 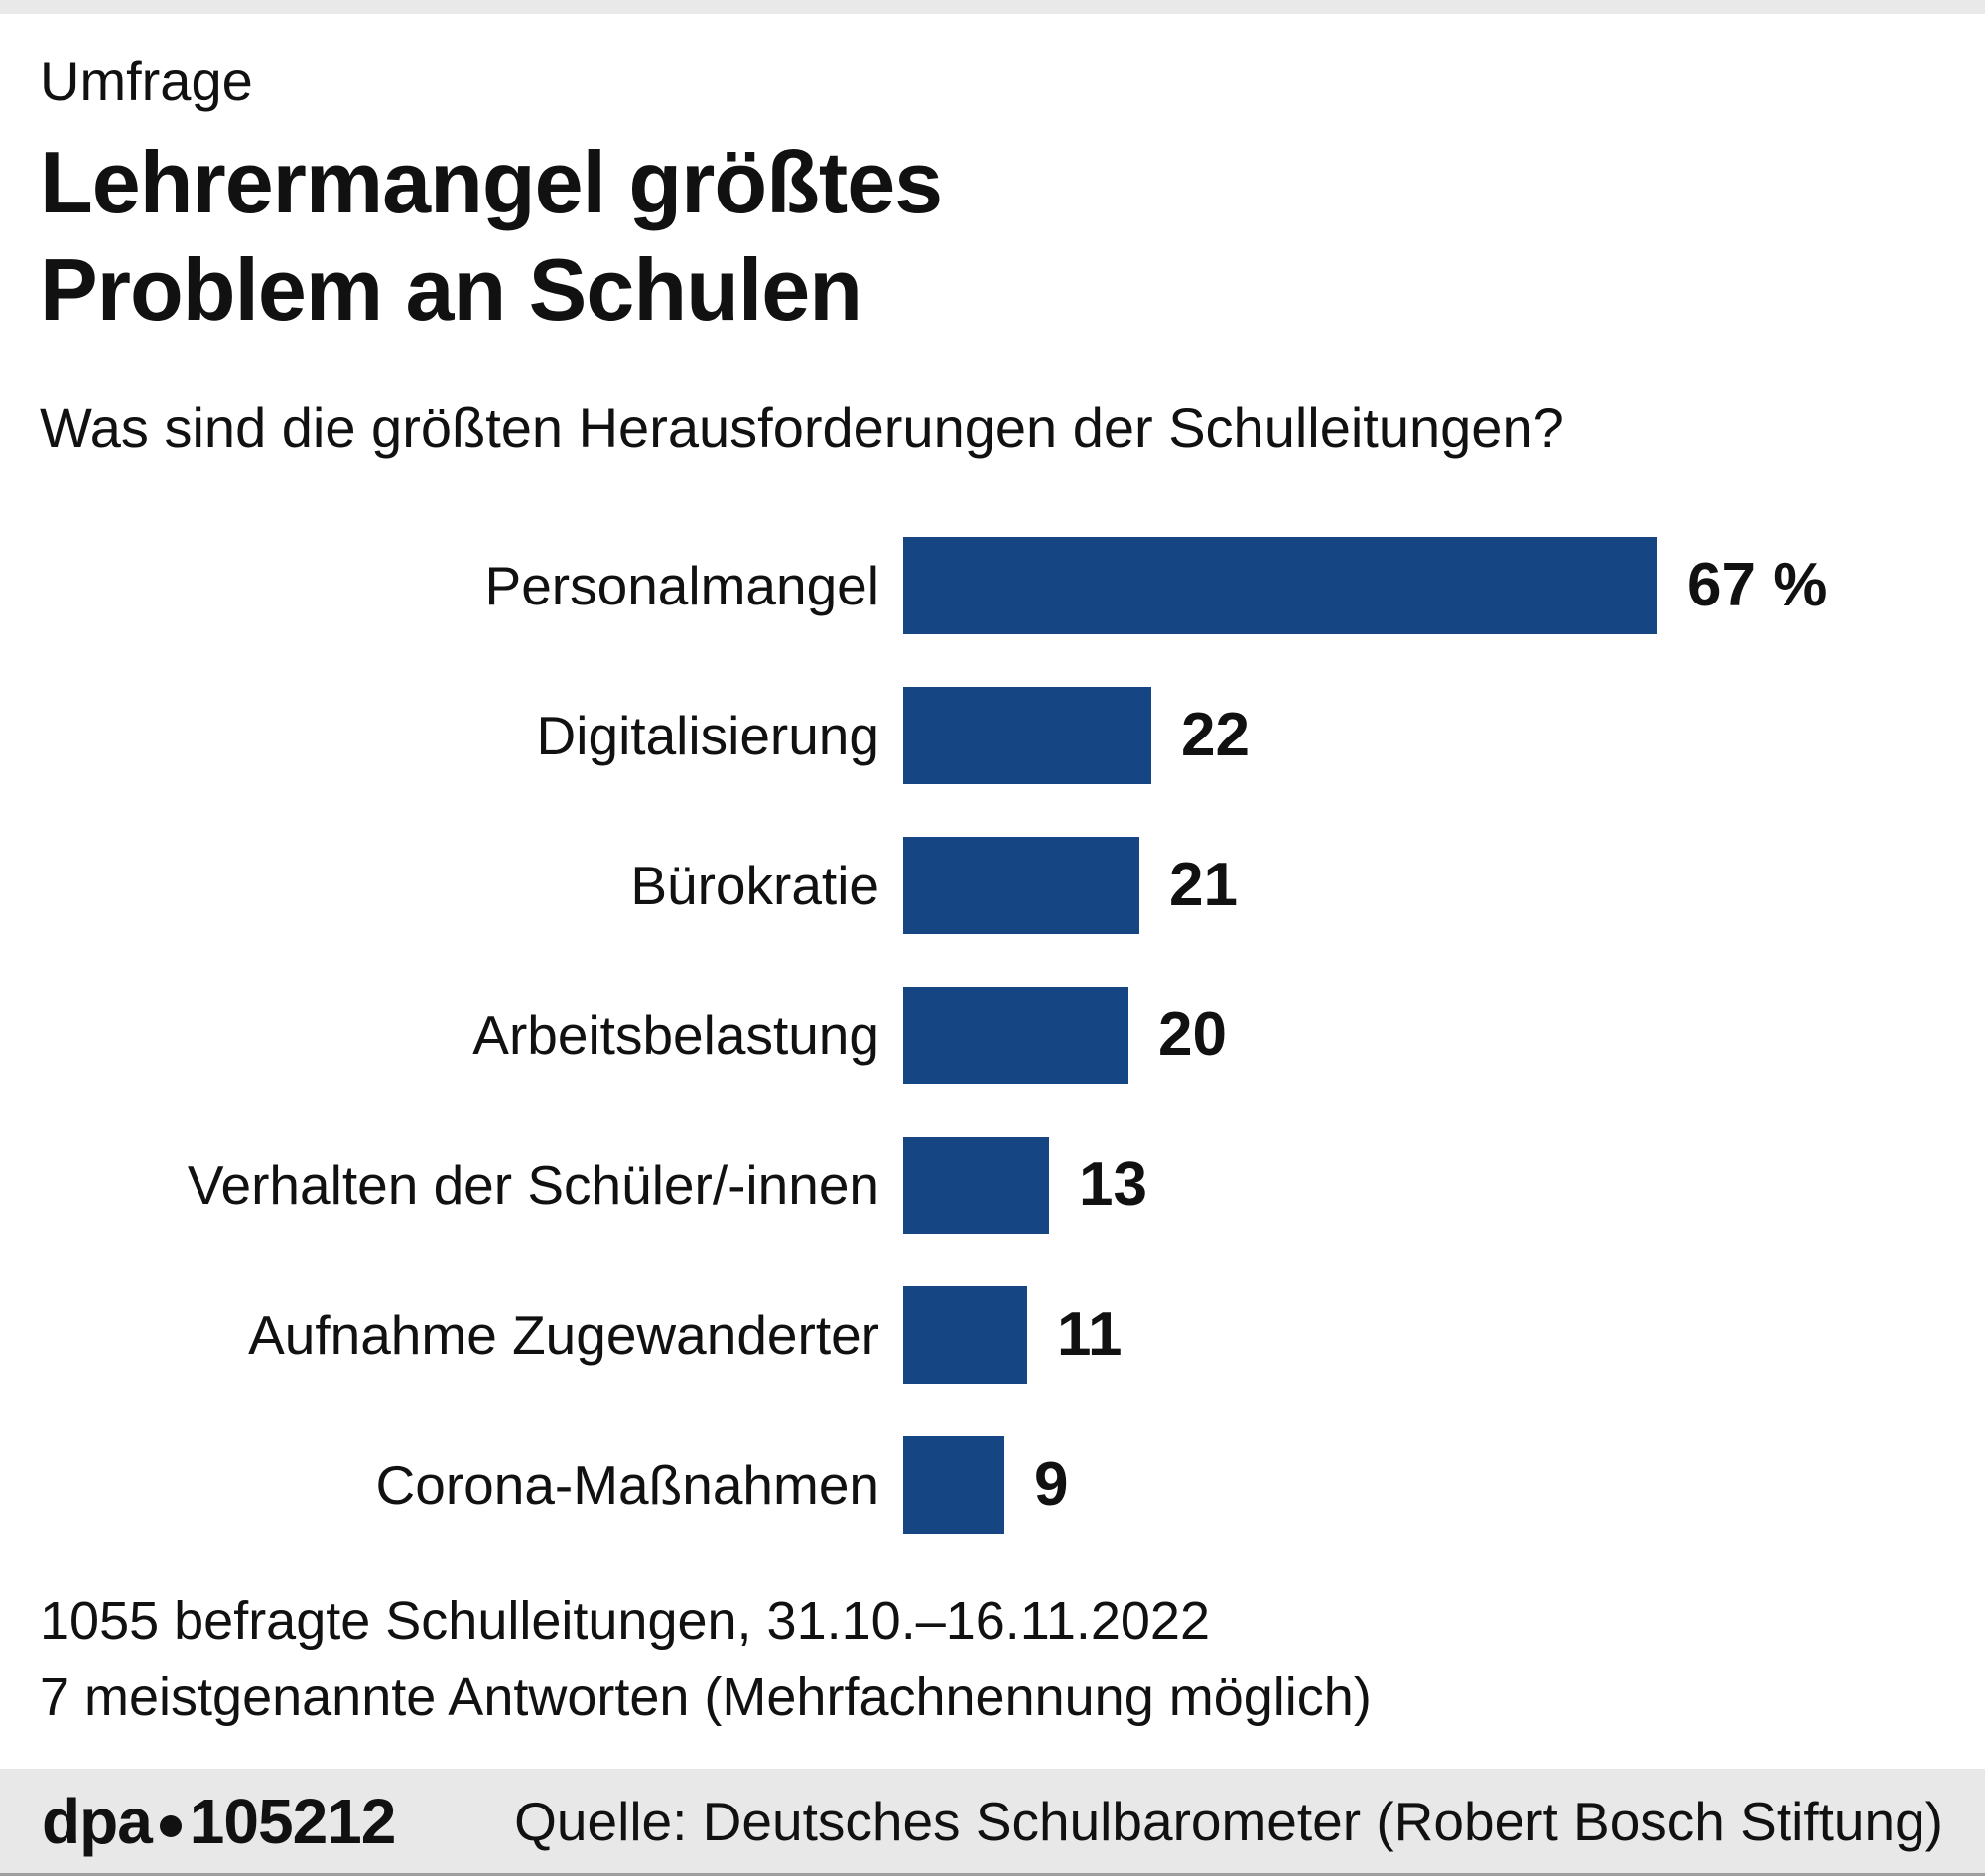 I want to click on bar-value-label: 22, so click(x=1215, y=735).